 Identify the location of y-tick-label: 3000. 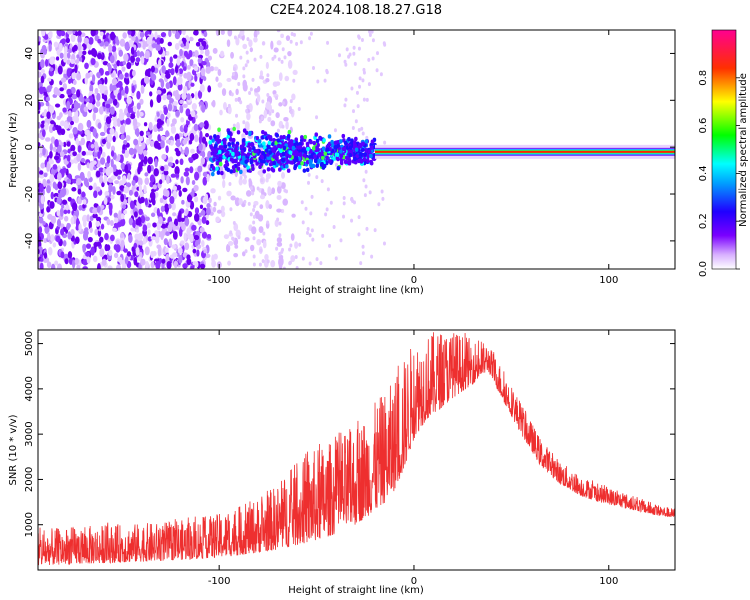
(29, 433).